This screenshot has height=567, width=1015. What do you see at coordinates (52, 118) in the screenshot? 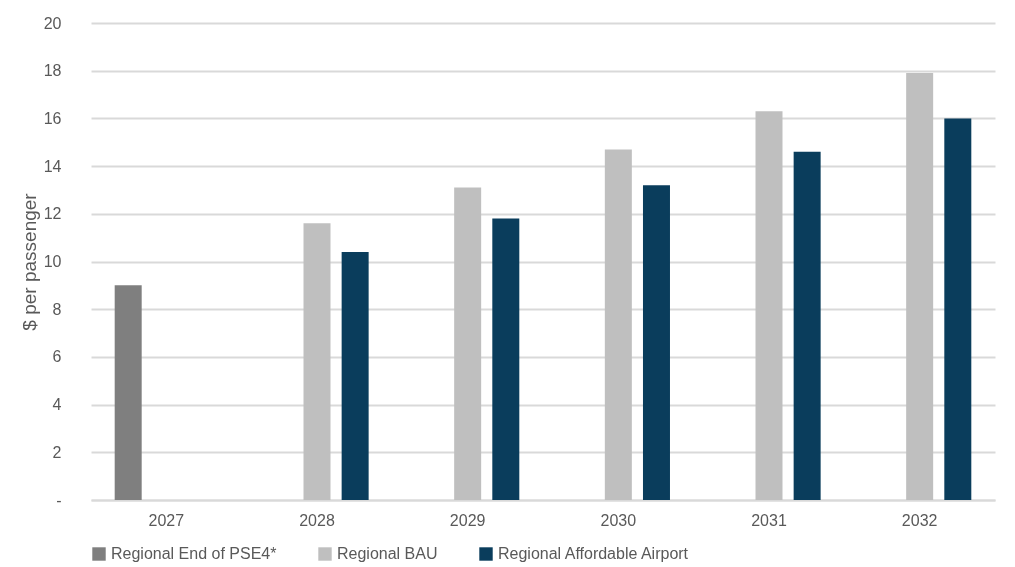
I see `y-tick-label: 16` at bounding box center [52, 118].